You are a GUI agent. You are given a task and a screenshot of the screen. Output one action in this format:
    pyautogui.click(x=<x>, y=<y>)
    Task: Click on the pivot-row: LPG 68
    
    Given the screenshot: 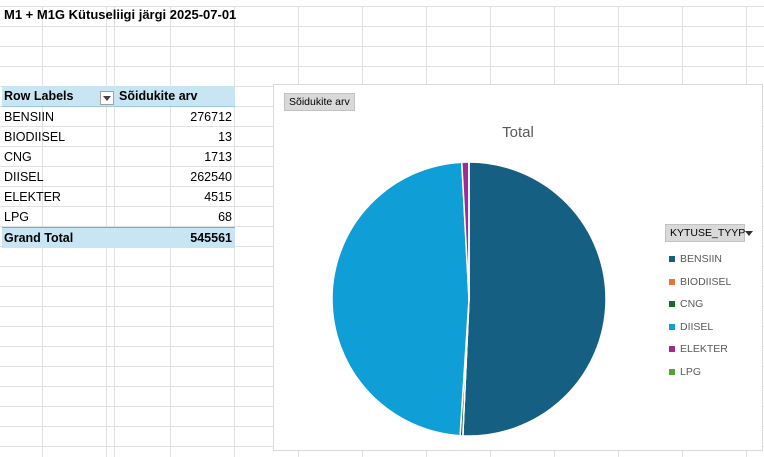 What is the action you would take?
    pyautogui.click(x=118, y=217)
    